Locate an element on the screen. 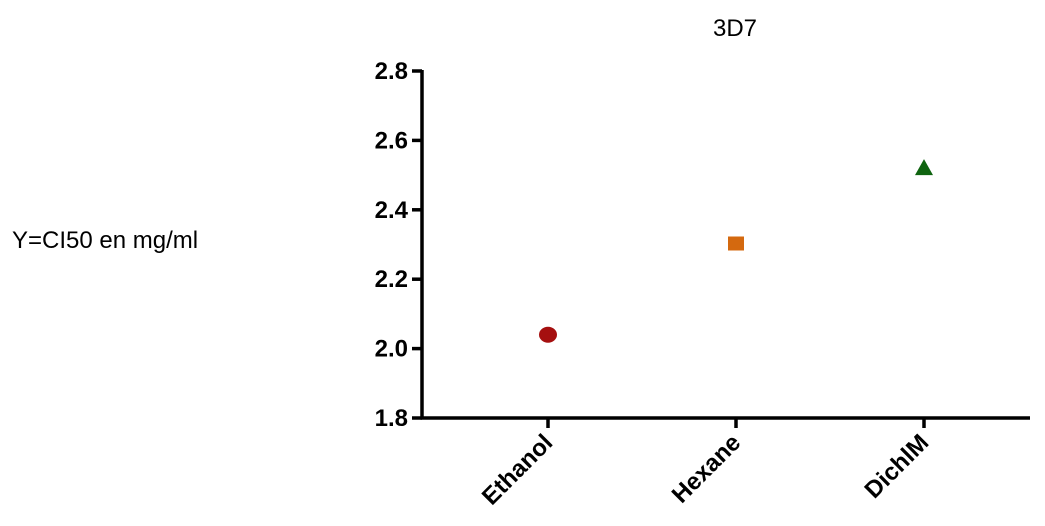 The width and height of the screenshot is (1045, 526). y-tick-label: 2.2 is located at coordinates (391, 279).